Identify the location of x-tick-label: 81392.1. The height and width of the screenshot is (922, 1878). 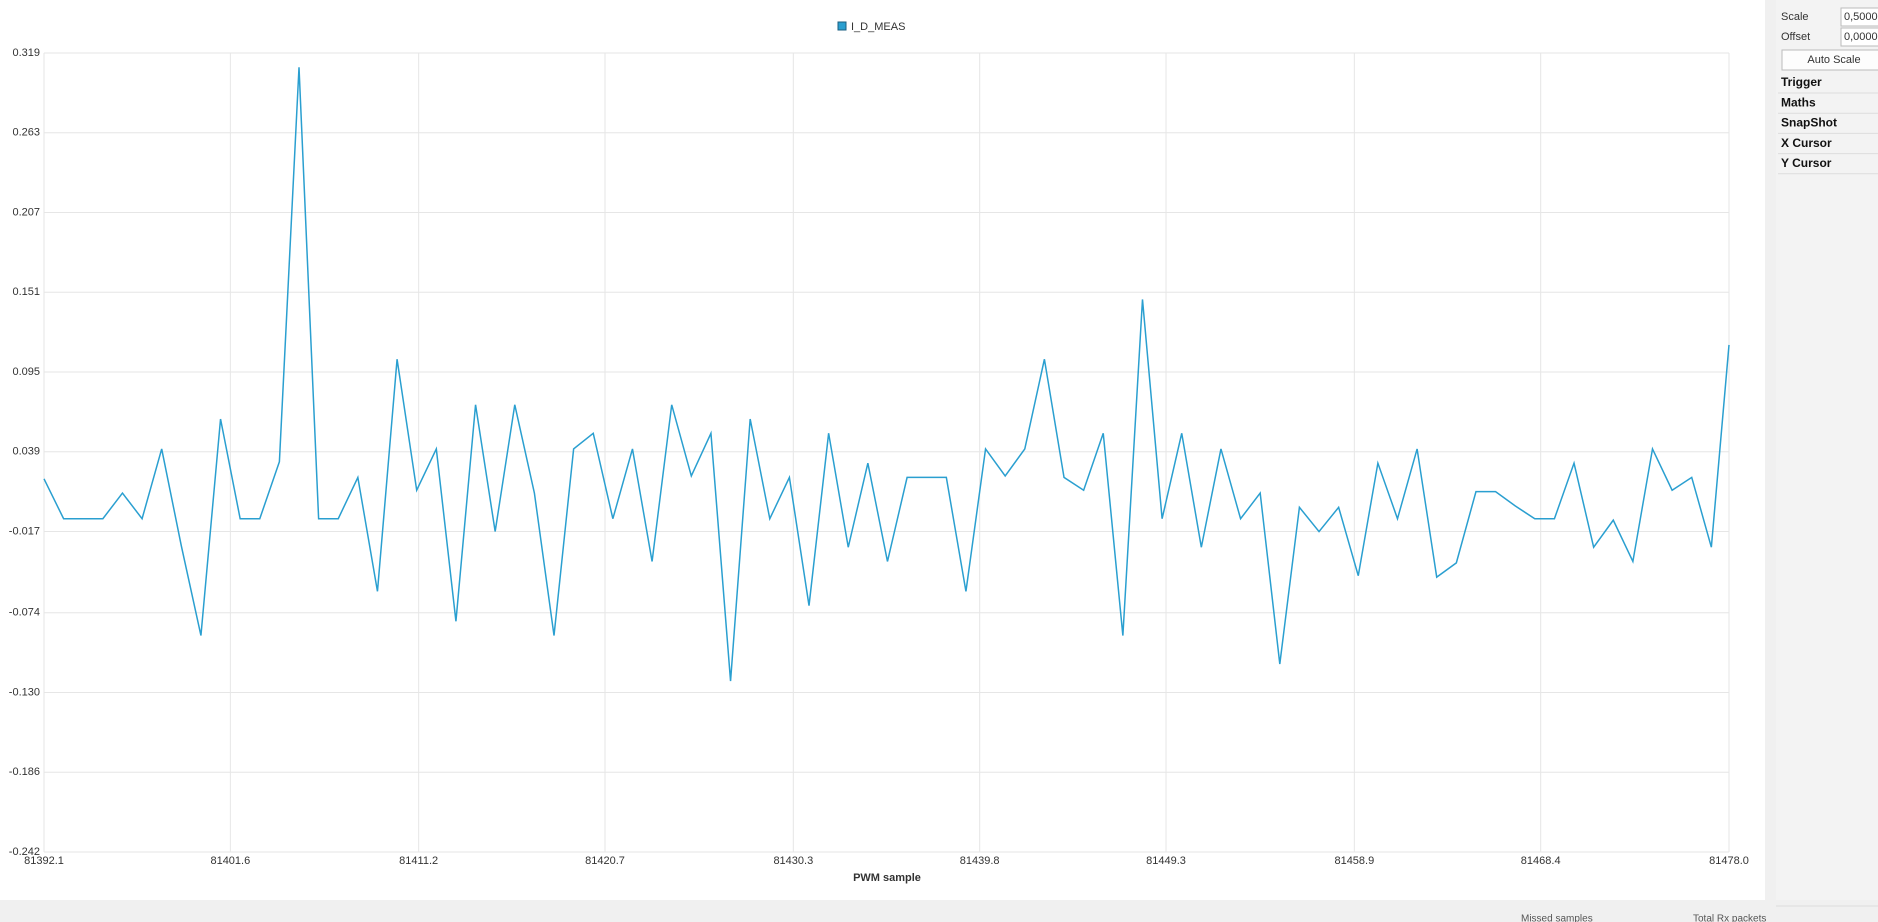
(44, 861).